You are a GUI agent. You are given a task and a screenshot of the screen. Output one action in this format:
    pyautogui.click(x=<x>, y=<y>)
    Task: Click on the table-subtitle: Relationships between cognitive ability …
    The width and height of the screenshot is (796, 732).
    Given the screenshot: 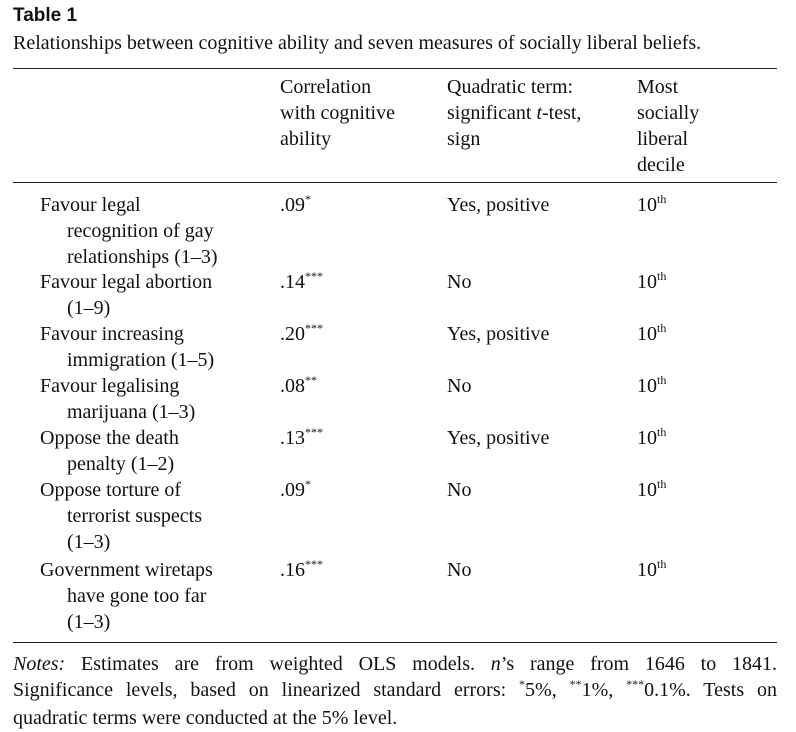 What is the action you would take?
    pyautogui.click(x=357, y=43)
    